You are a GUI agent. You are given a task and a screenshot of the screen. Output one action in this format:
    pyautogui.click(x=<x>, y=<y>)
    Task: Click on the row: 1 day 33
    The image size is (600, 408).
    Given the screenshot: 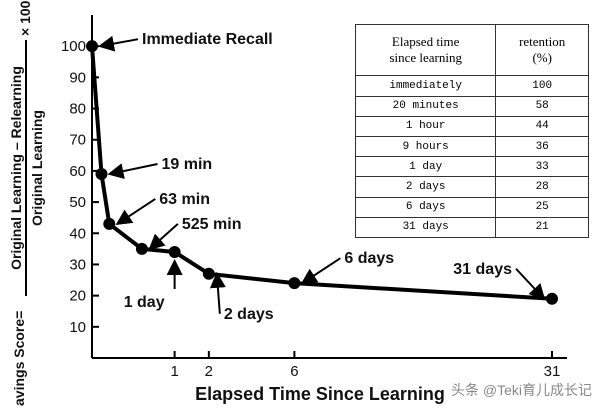 What is the action you would take?
    pyautogui.click(x=471, y=167)
    